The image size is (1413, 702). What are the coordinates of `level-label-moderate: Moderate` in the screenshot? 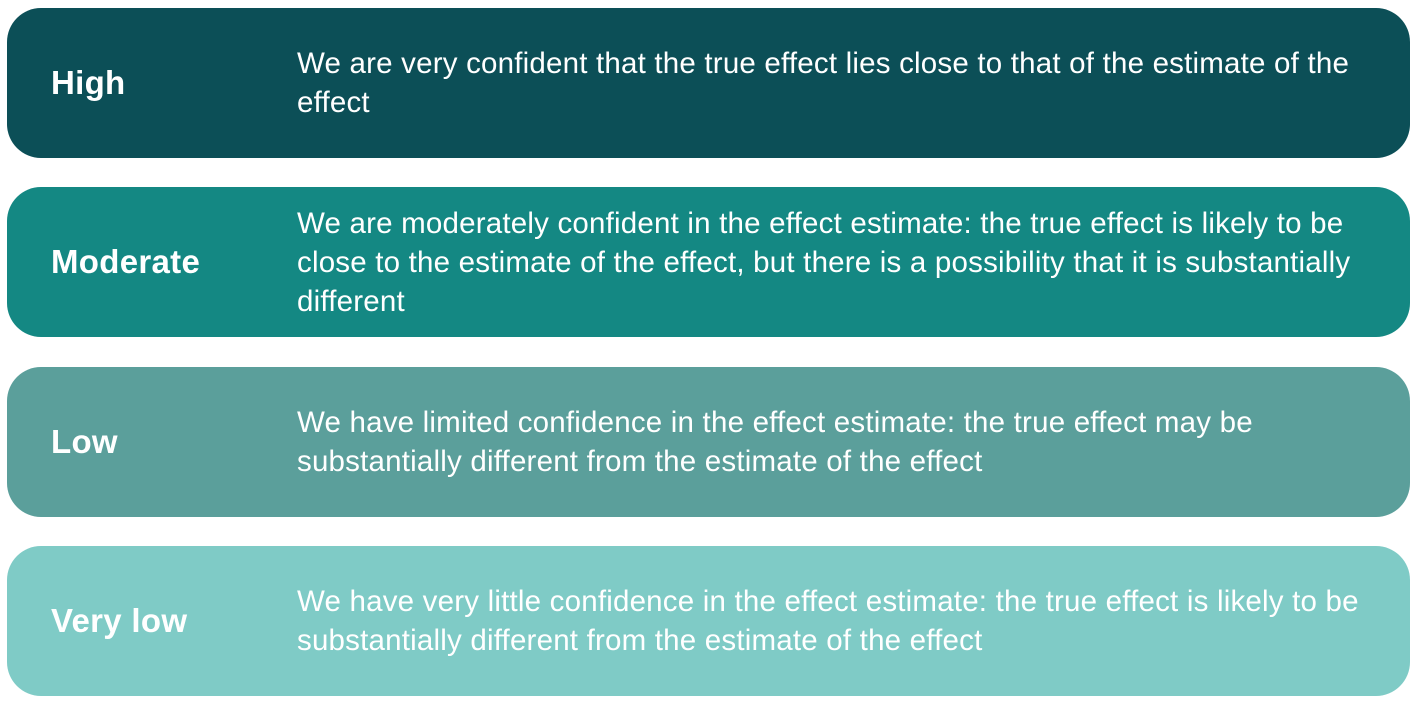 It's located at (126, 261).